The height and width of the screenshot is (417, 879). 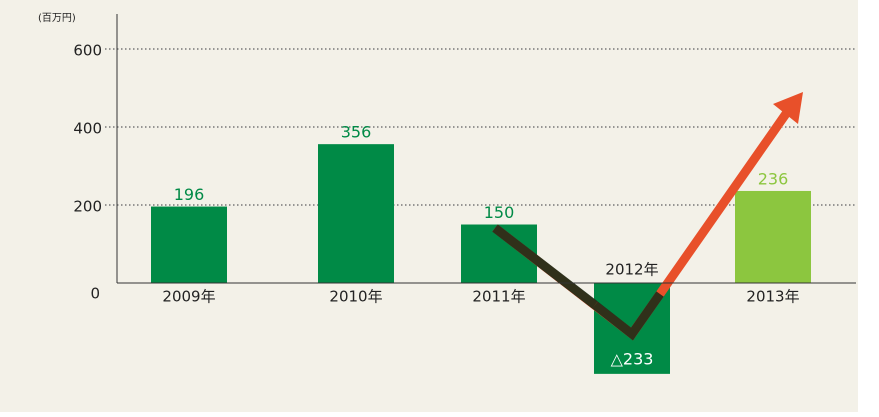 I want to click on value-label: 356, so click(x=356, y=132).